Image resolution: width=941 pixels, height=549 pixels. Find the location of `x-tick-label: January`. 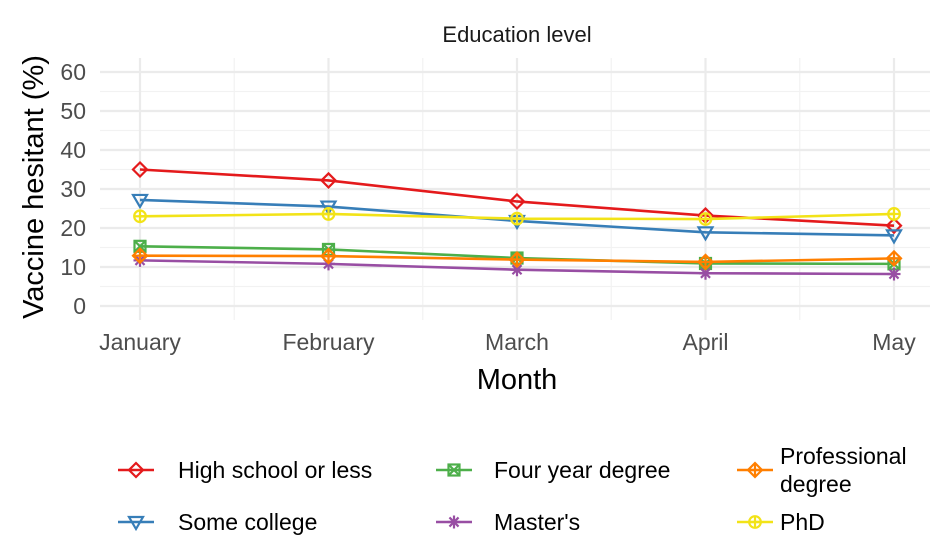

x-tick-label: January is located at coordinates (140, 342).